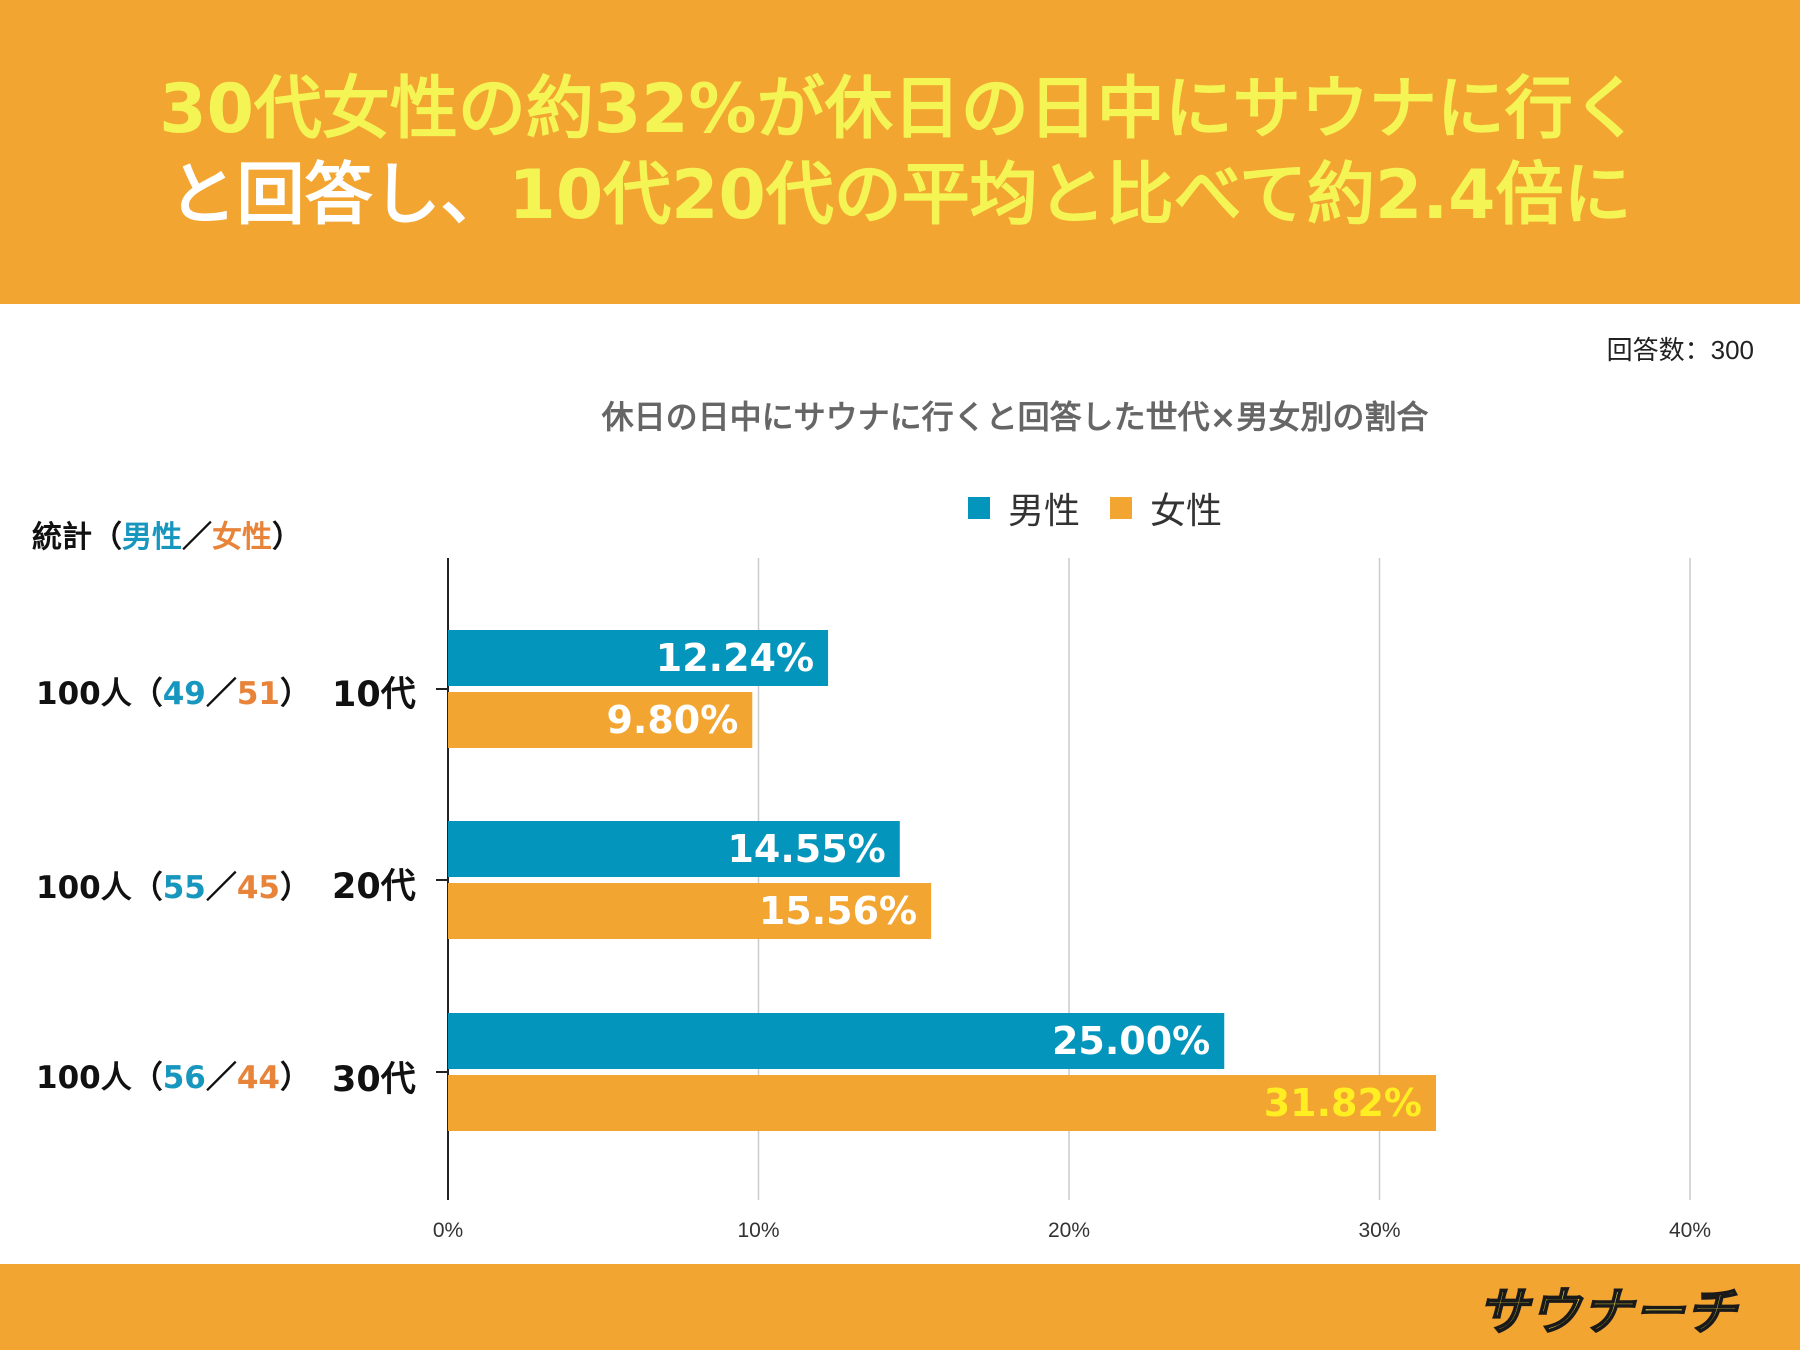  Describe the element at coordinates (184, 1078) in the screenshot. I see `stat-male-count: 56` at that location.